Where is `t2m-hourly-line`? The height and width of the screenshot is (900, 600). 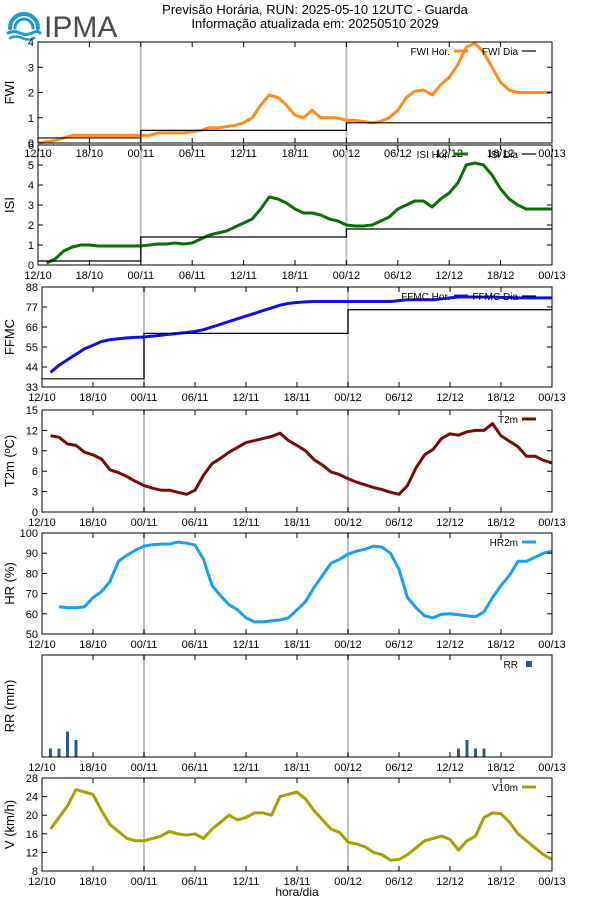
t2m-hourly-line is located at coordinates (301, 459).